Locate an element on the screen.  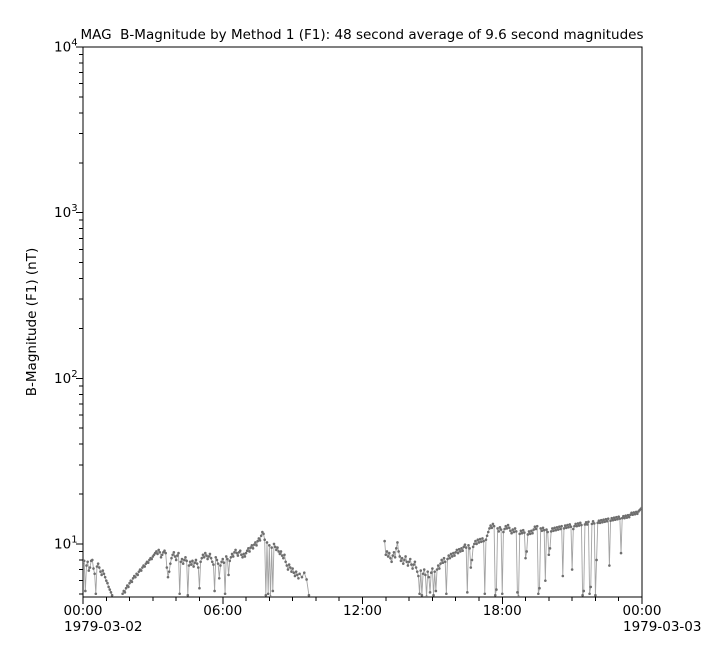
x-tick-label: 18:00 is located at coordinates (502, 611).